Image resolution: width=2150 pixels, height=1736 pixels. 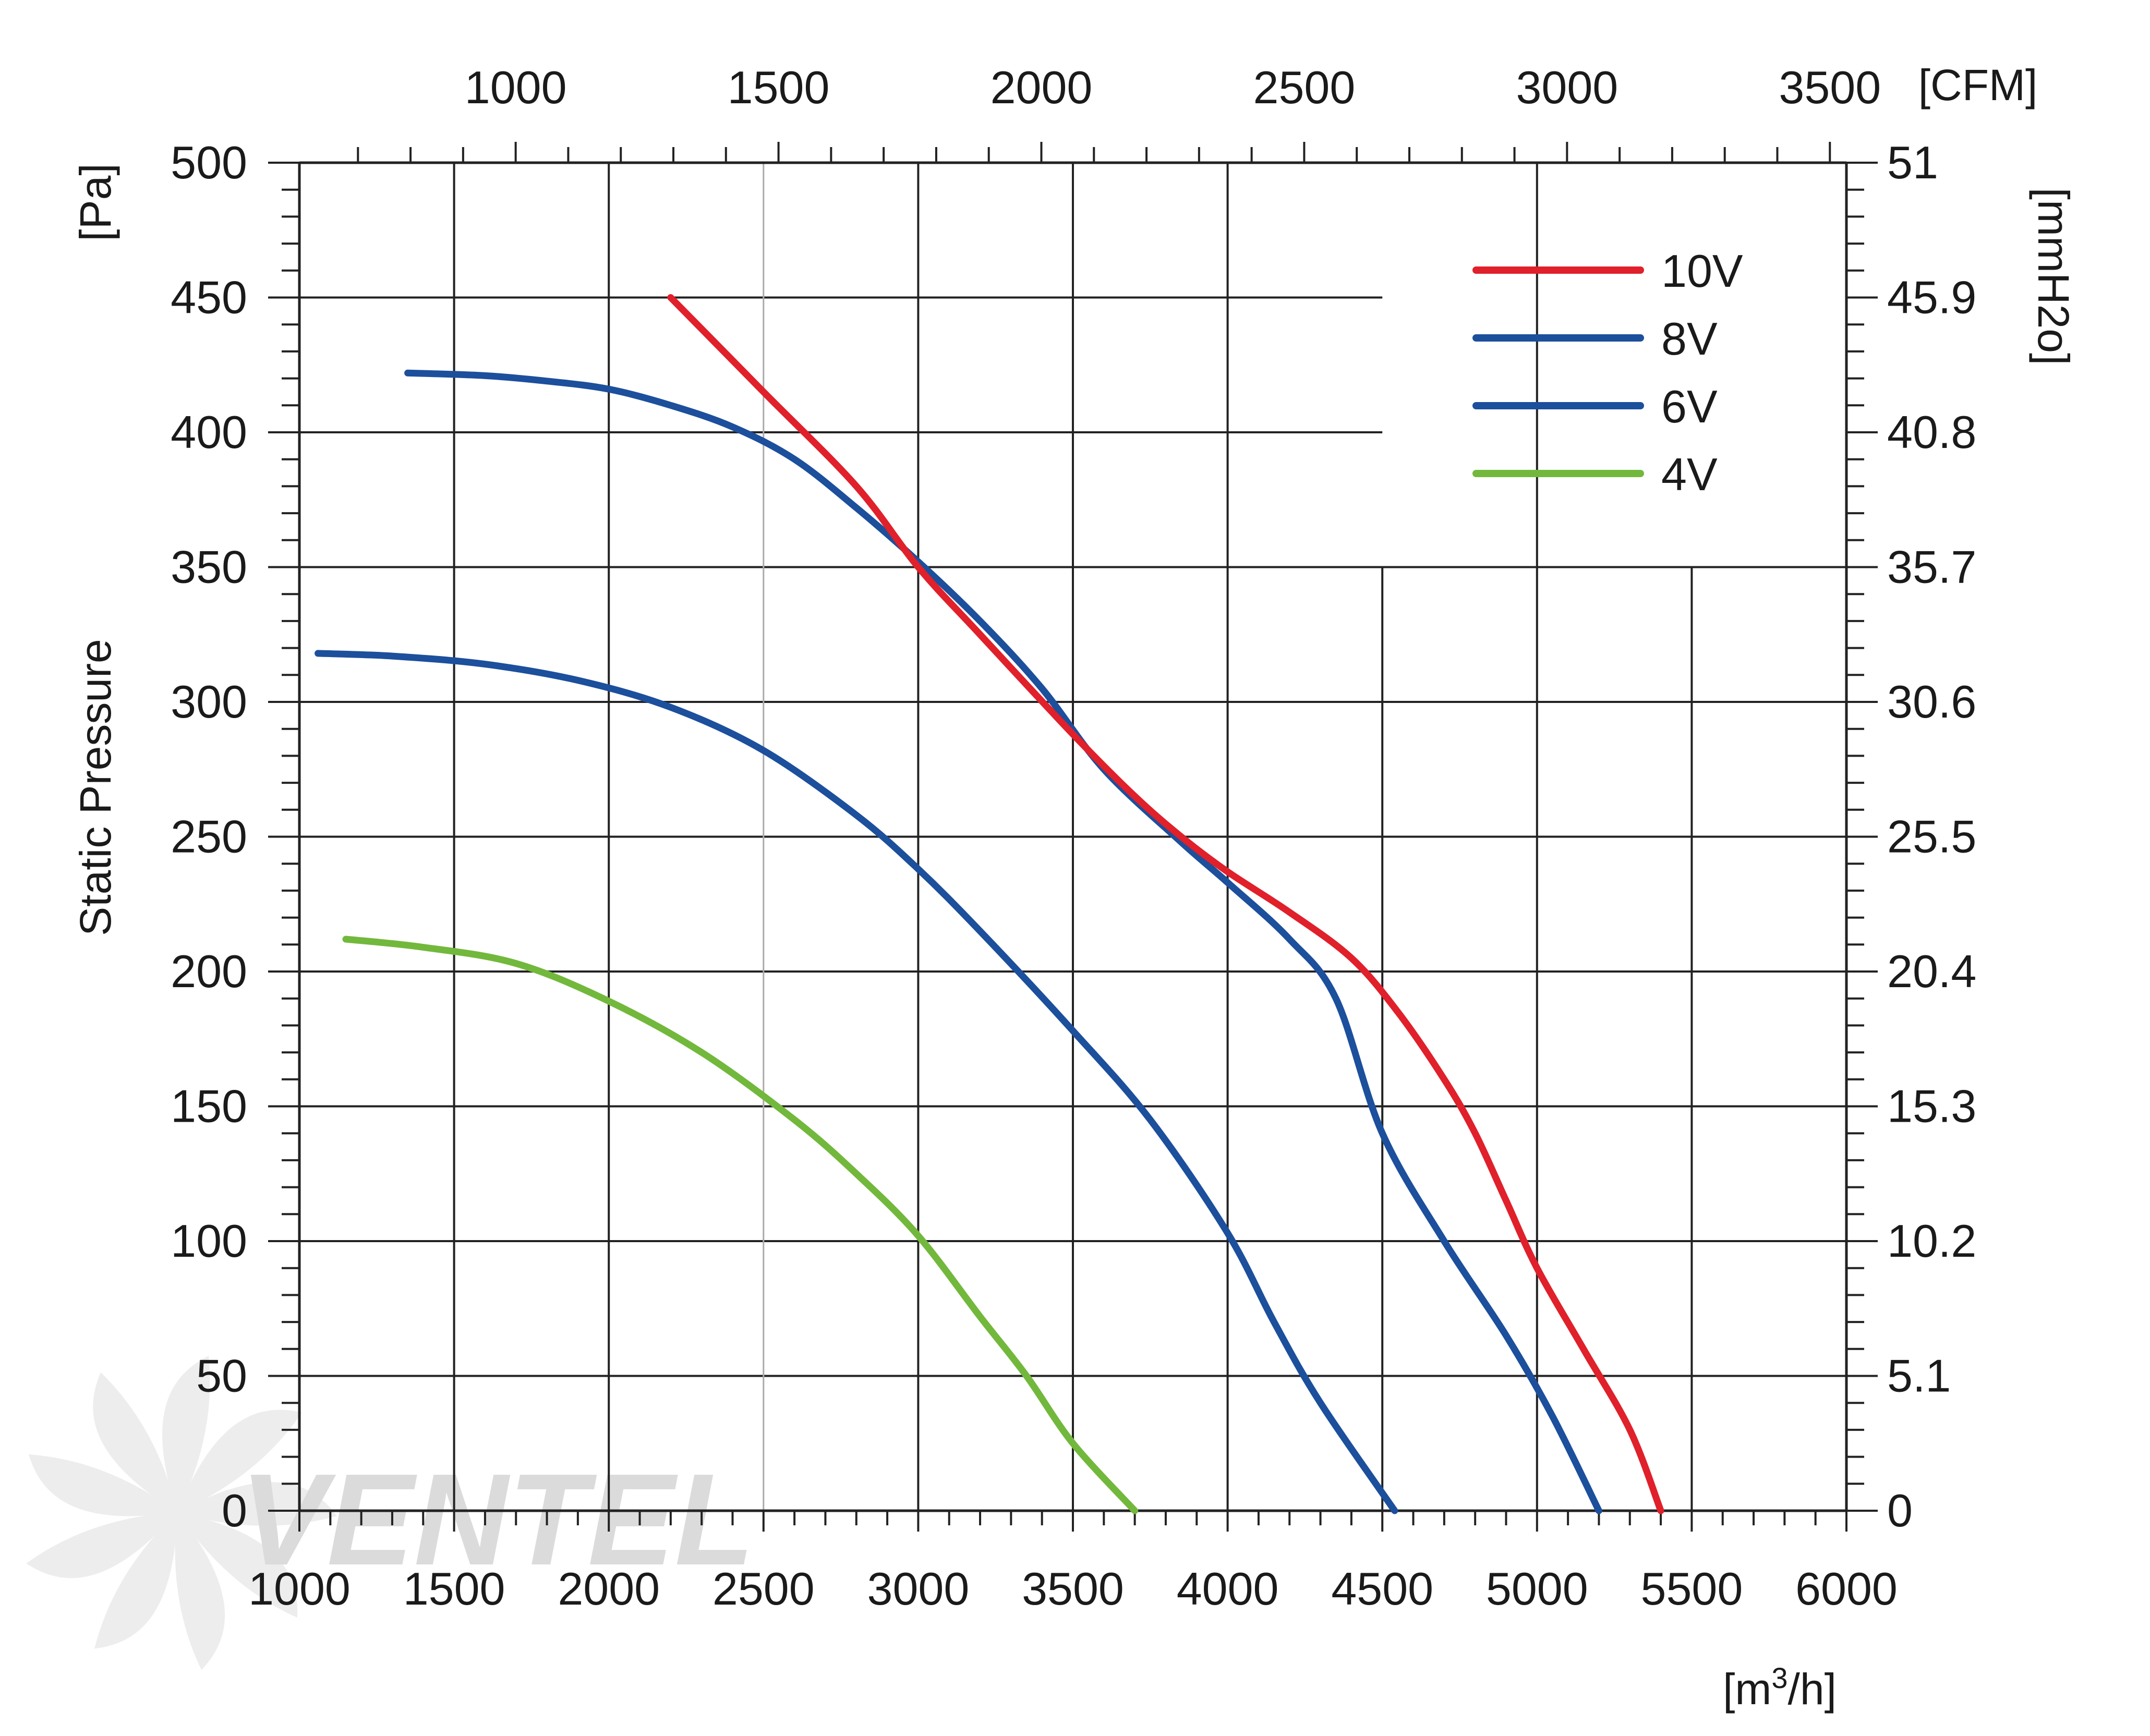 I want to click on watermark-text: VENTEL, so click(x=497, y=1519).